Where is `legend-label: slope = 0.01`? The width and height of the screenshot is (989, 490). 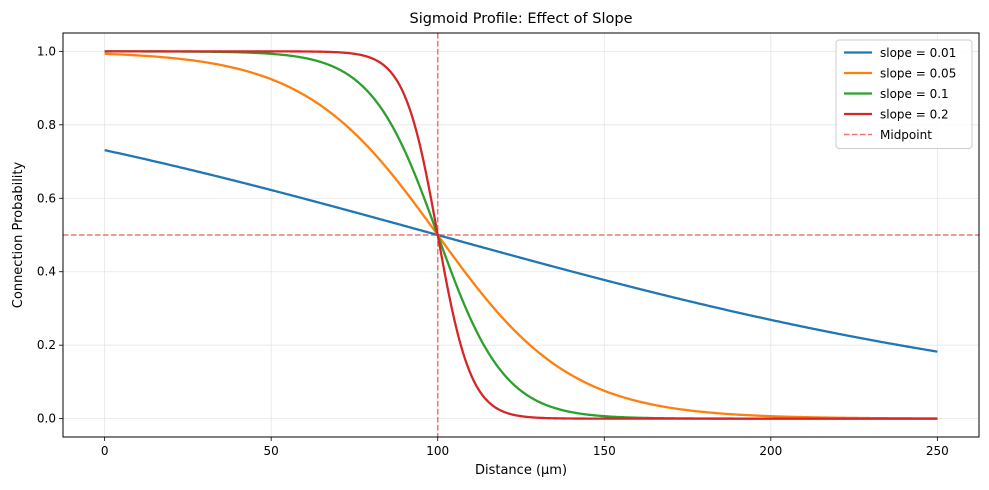
legend-label: slope = 0.01 is located at coordinates (918, 53).